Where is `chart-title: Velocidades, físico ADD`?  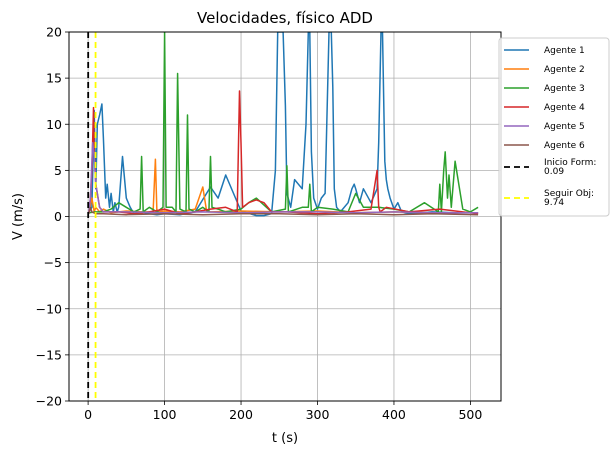
chart-title: Velocidades, físico ADD is located at coordinates (285, 18).